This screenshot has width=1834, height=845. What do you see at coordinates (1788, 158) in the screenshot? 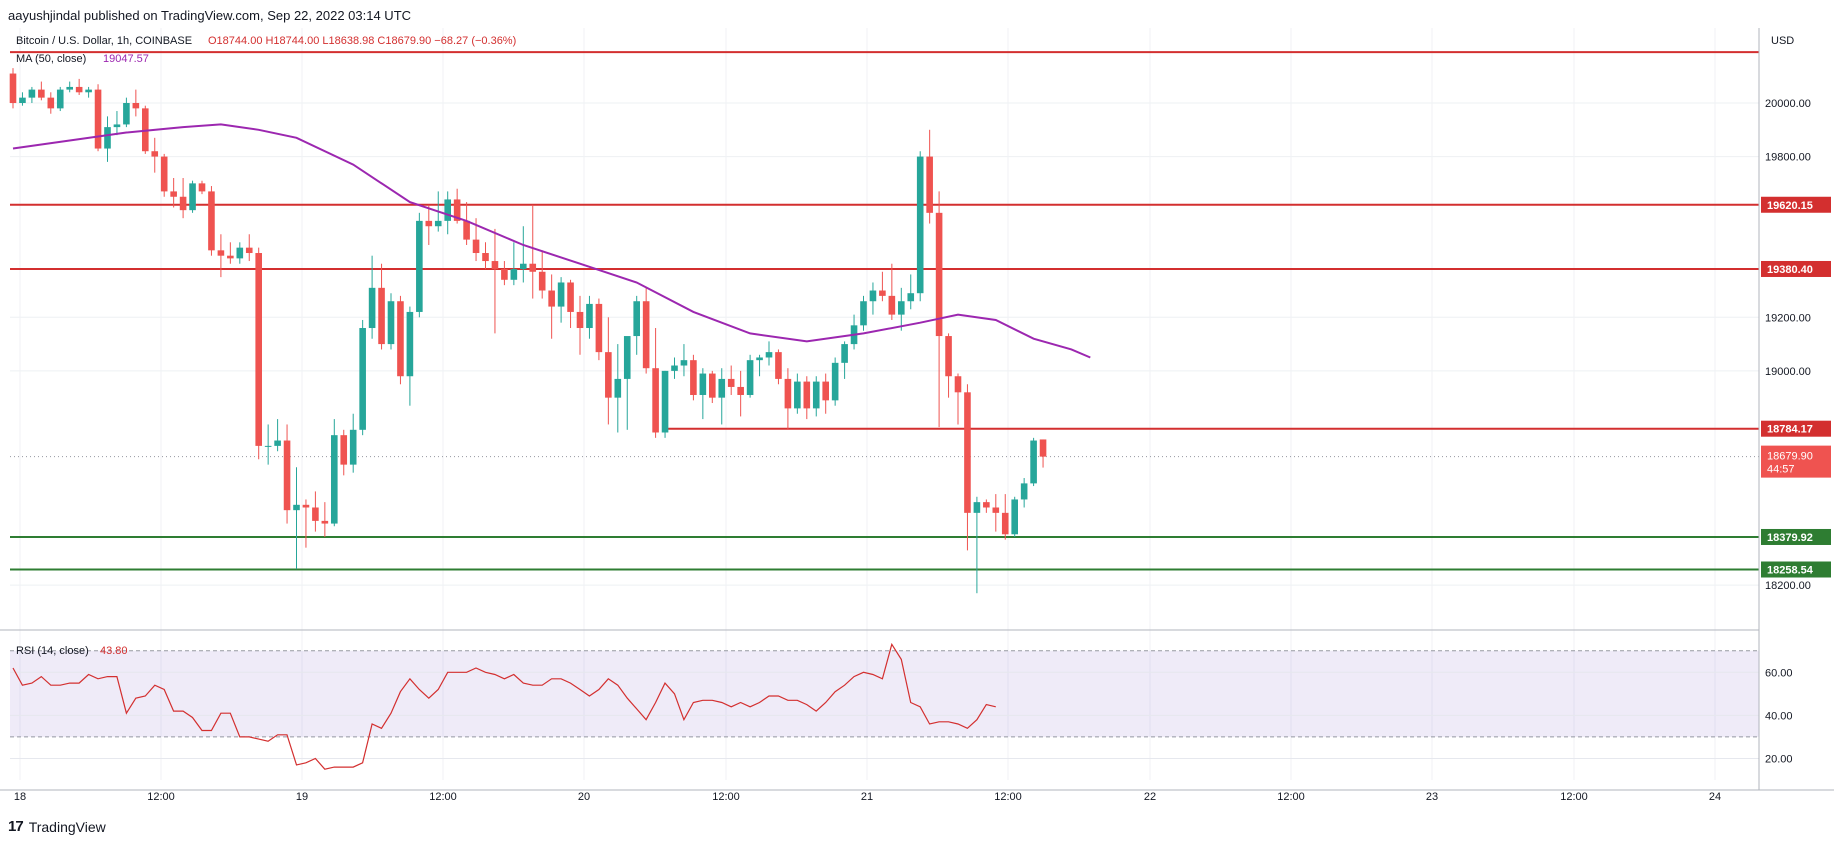
I see `price-tick-label: 19800.00` at bounding box center [1788, 158].